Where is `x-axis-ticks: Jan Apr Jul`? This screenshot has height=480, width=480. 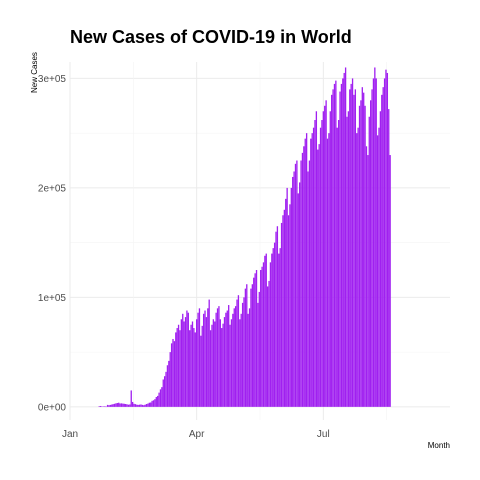 x-axis-ticks: Jan Apr Jul is located at coordinates (196, 434).